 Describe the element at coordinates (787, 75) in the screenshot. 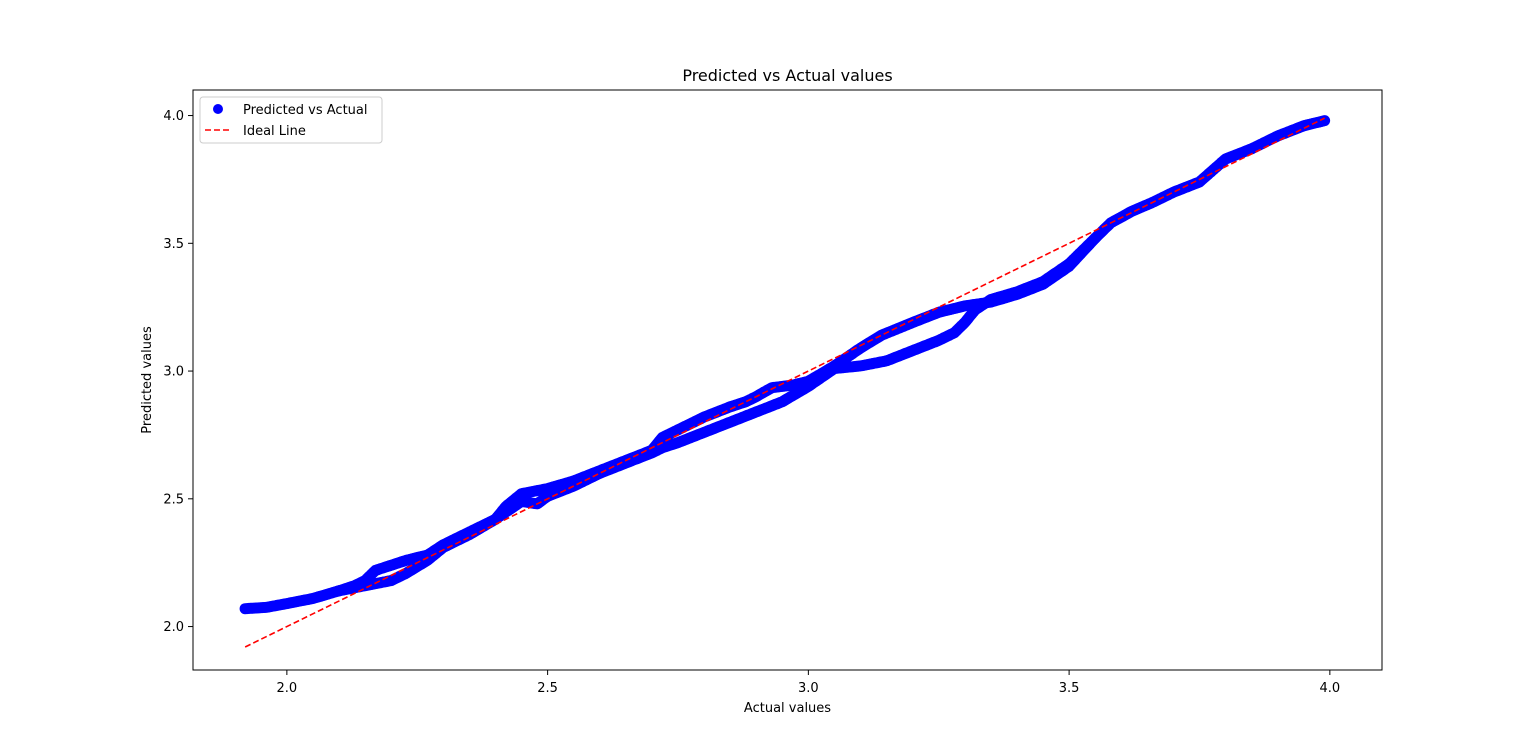

I see `chart-title: Predicted vs Actual values` at that location.